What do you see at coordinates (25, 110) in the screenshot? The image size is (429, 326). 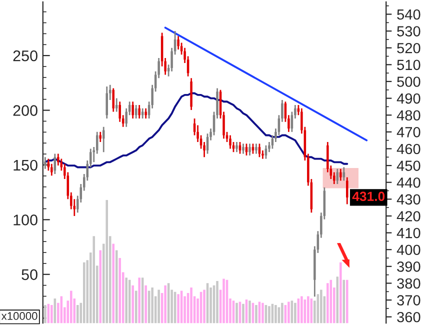 I see `y-tick-label: 200` at bounding box center [25, 110].